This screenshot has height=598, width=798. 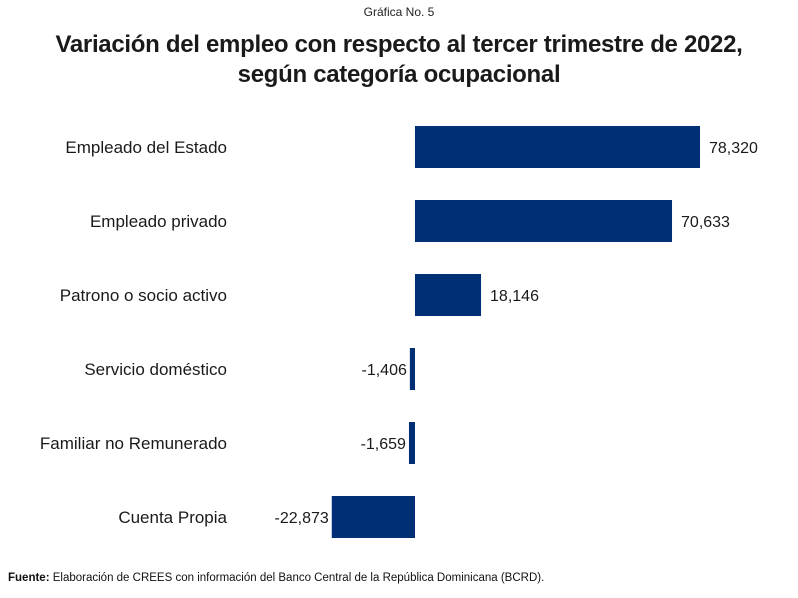 What do you see at coordinates (383, 444) in the screenshot?
I see `data-label: -1,659` at bounding box center [383, 444].